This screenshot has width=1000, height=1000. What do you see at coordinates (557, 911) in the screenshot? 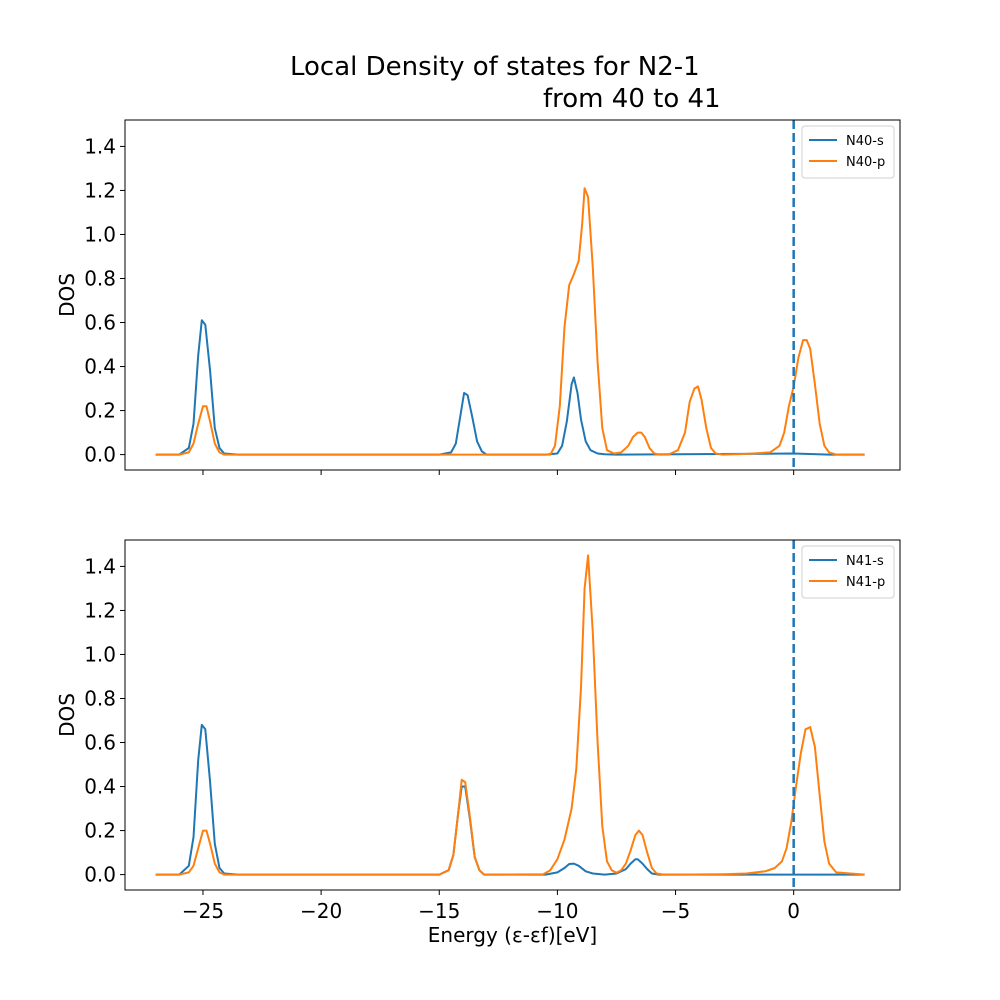
I see `bottom-x-tick-label: −10` at bounding box center [557, 911].